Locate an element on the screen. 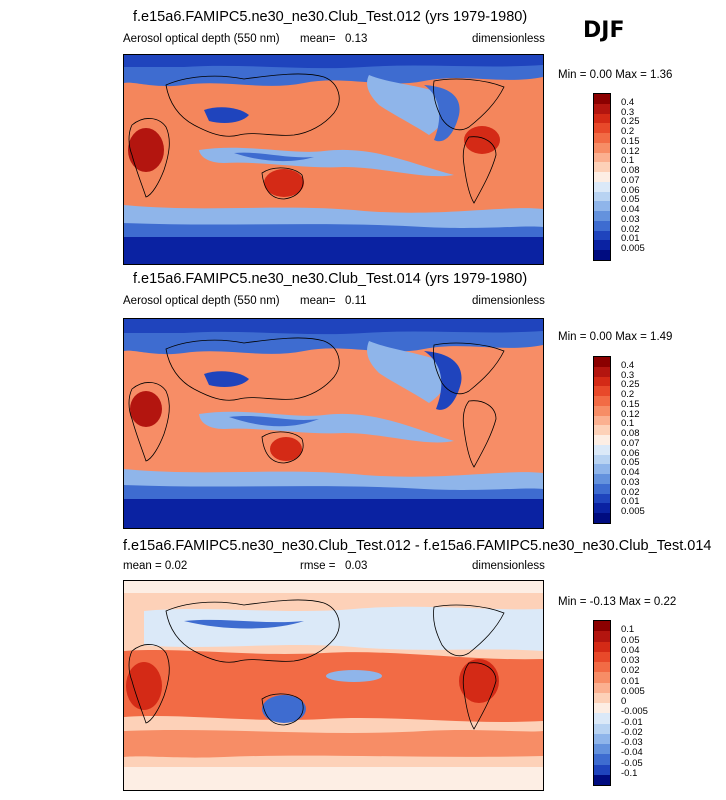 The width and height of the screenshot is (726, 800). panel-3-units: dimensionless is located at coordinates (508, 566).